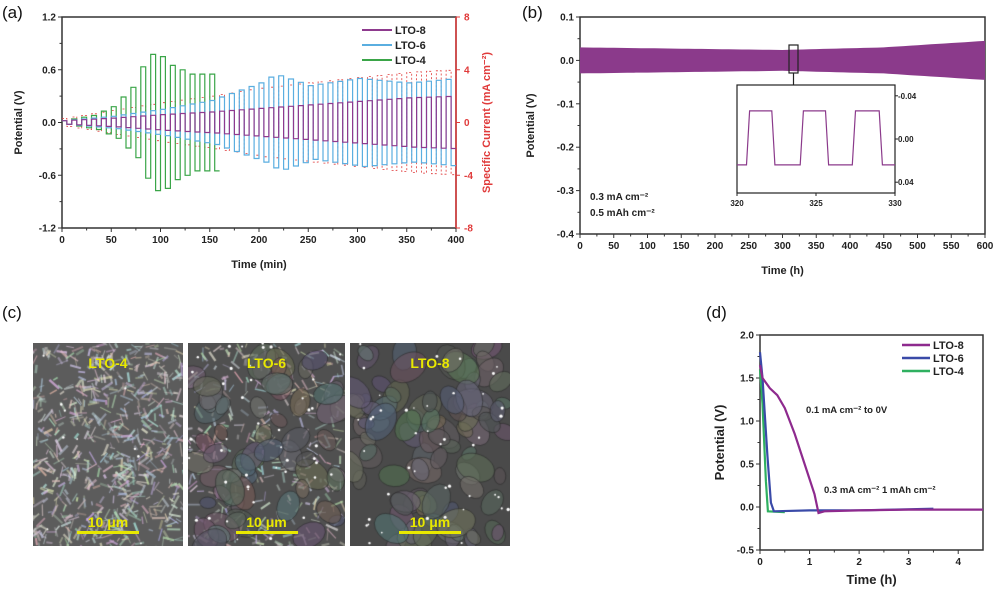 The image size is (1000, 600). I want to click on annotation: 0.1 mA cm⁻² to 0V, so click(847, 410).